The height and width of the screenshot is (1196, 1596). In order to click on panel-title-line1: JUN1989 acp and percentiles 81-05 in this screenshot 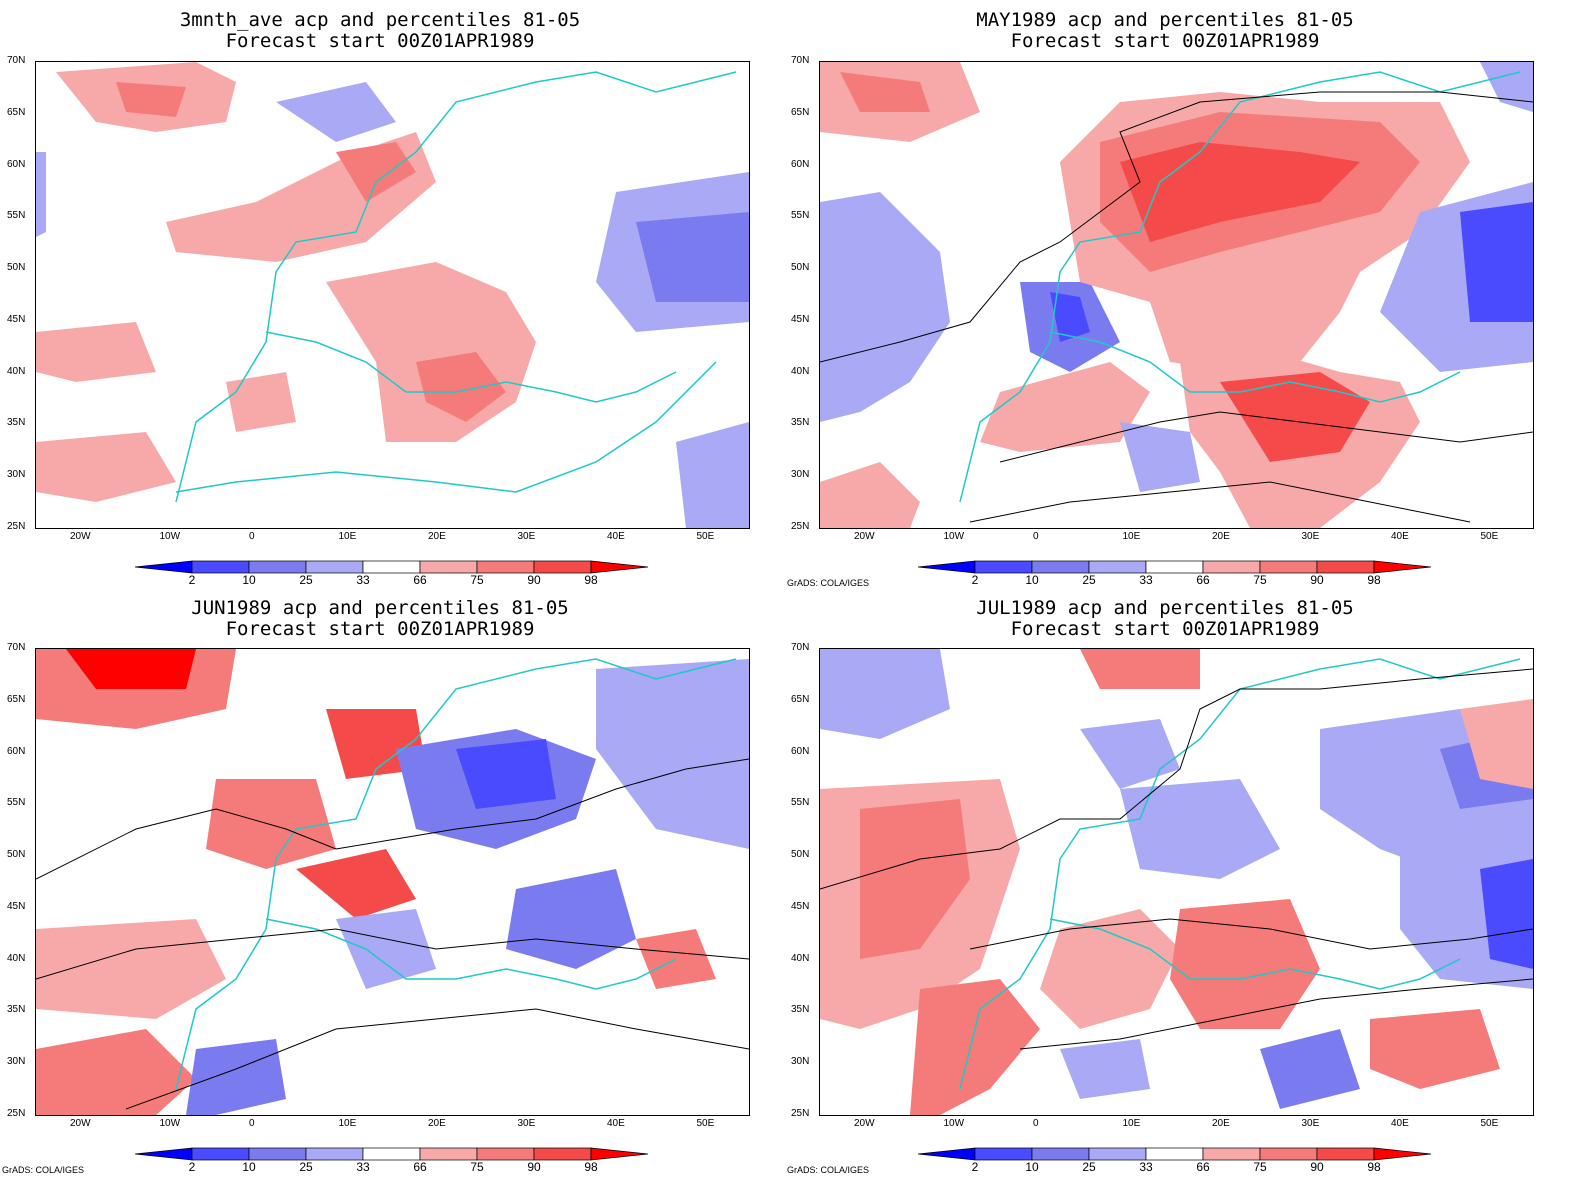, I will do `click(380, 608)`.